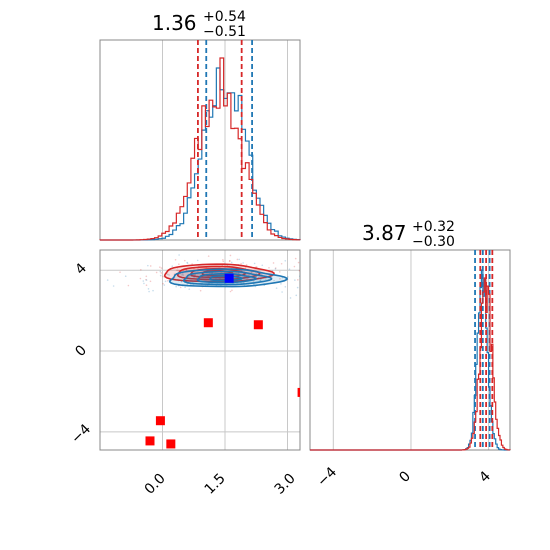 This screenshot has height=550, width=550. What do you see at coordinates (224, 32) in the screenshot?
I see `title-param1-sub: −0.51` at bounding box center [224, 32].